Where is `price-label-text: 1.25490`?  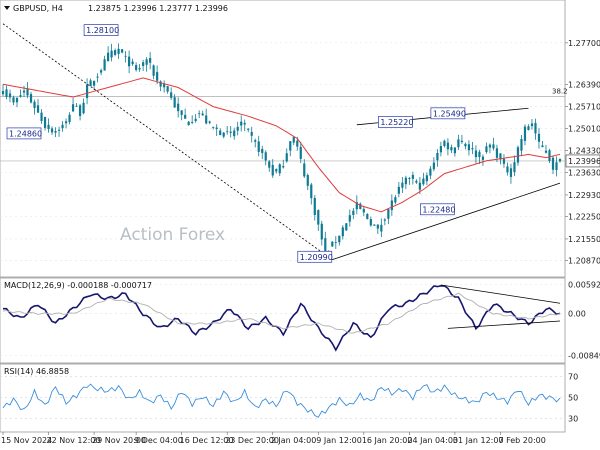 price-label-text: 1.25490 is located at coordinates (449, 113).